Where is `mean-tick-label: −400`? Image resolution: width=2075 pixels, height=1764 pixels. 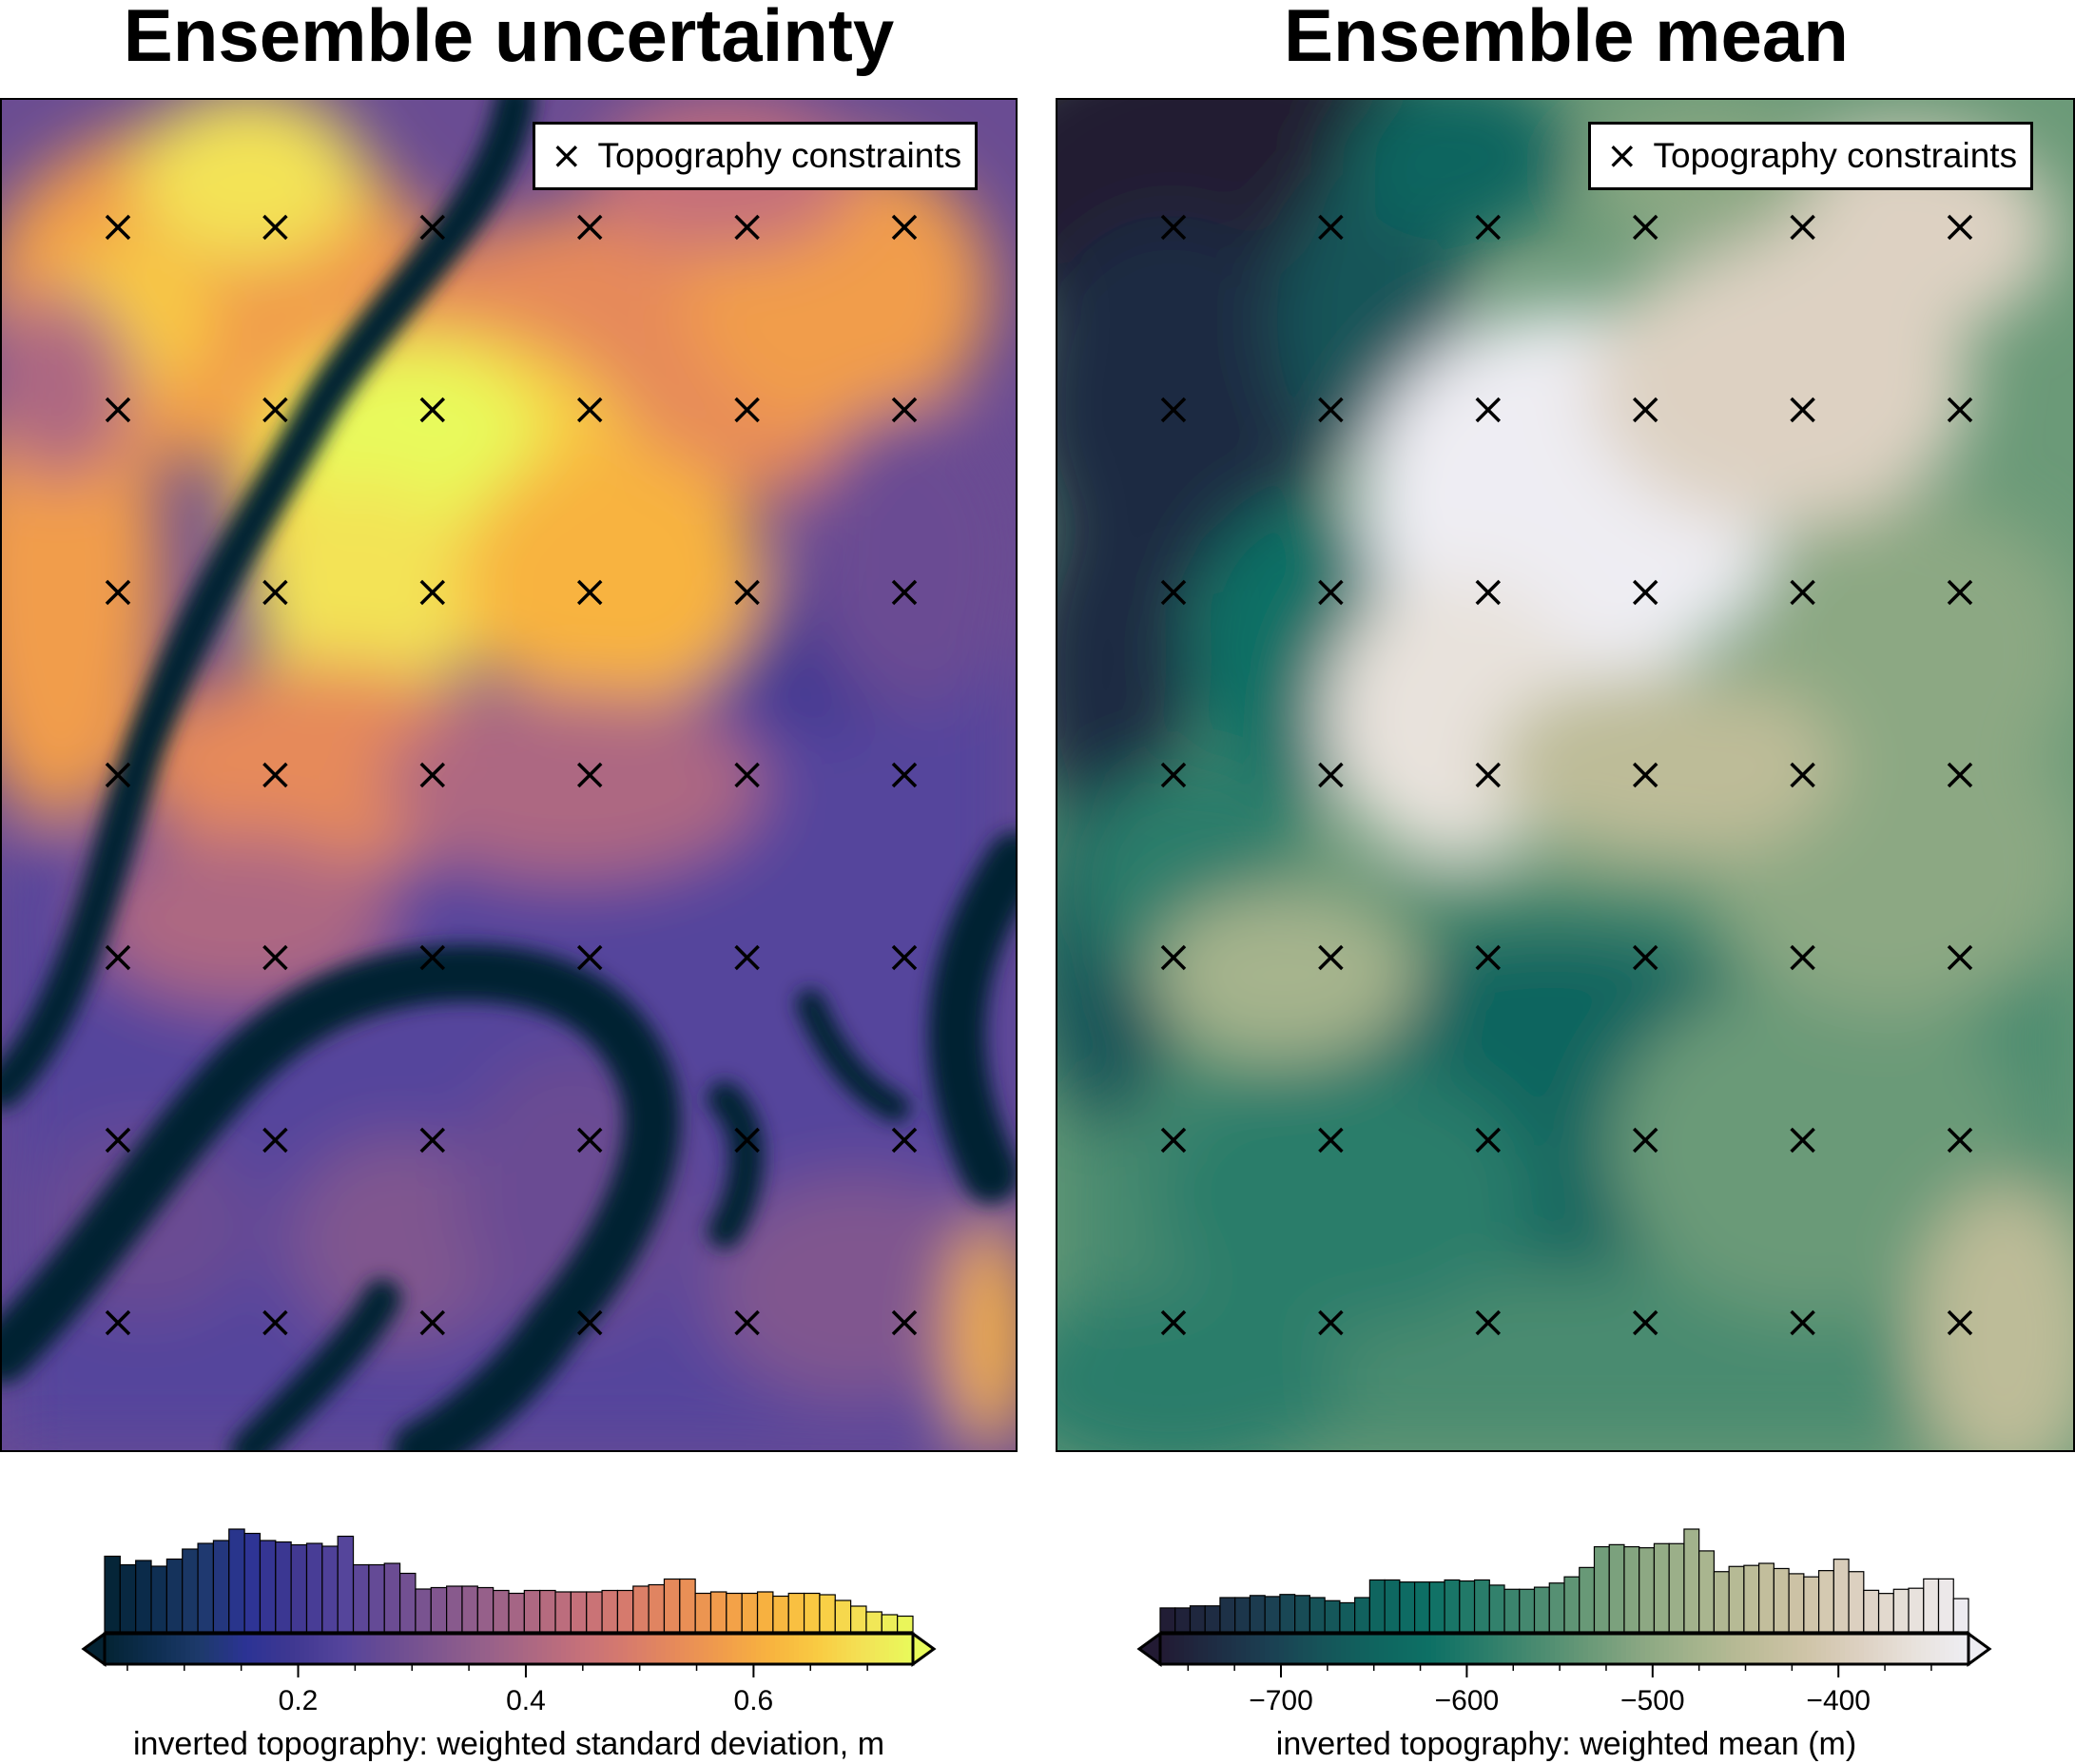 mean-tick-label: −400 is located at coordinates (1838, 1698).